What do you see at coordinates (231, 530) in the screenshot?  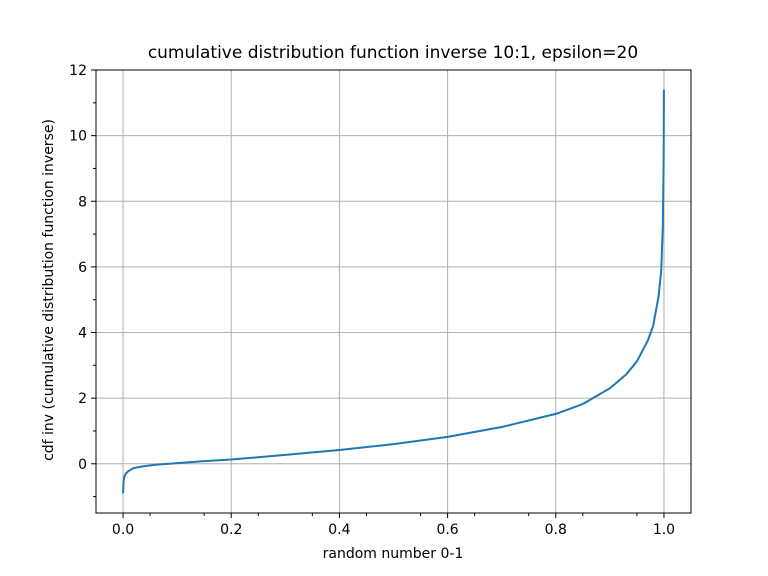 I see `x-tick-label: 0.2` at bounding box center [231, 530].